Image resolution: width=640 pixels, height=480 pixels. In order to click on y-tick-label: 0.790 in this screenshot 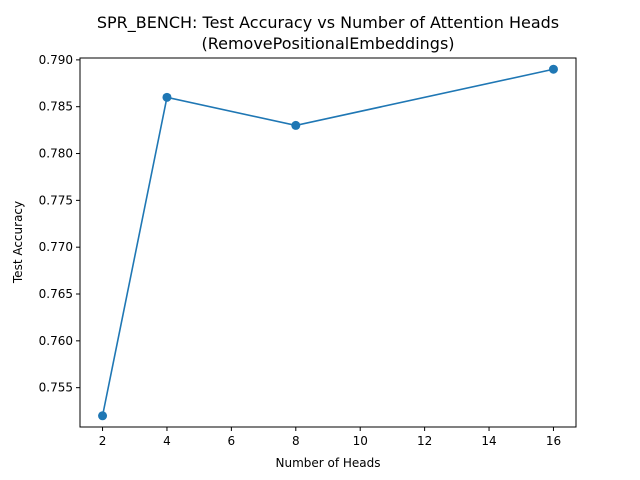, I will do `click(56, 60)`.